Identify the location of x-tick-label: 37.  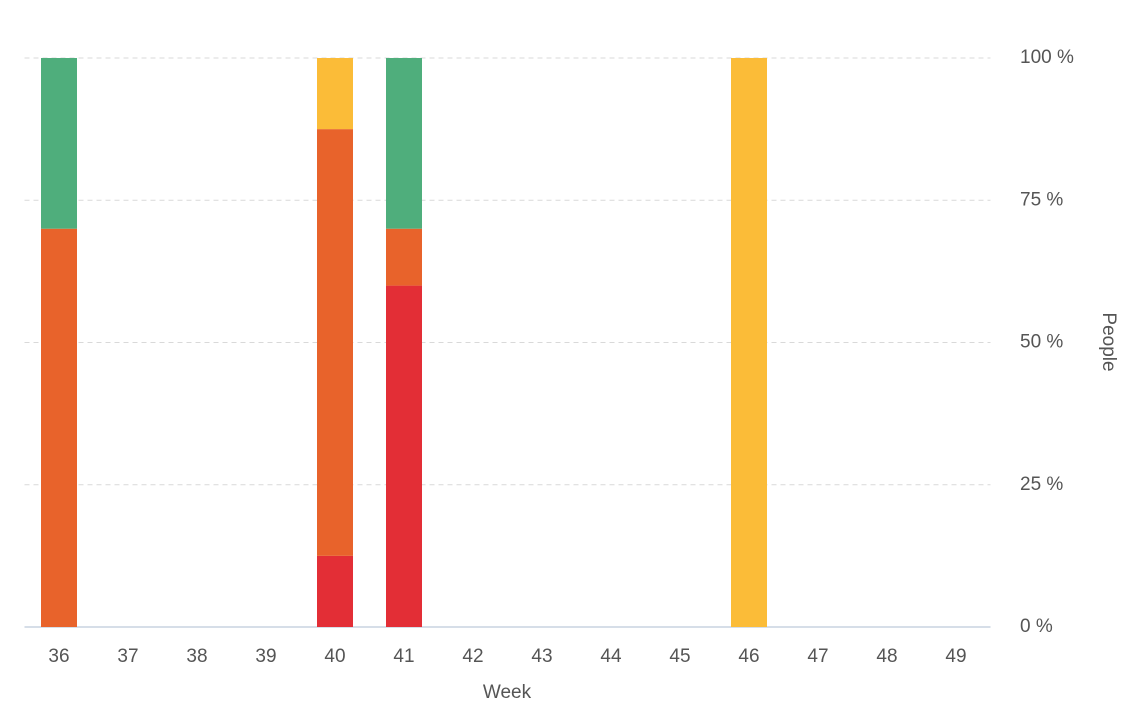
(127, 656).